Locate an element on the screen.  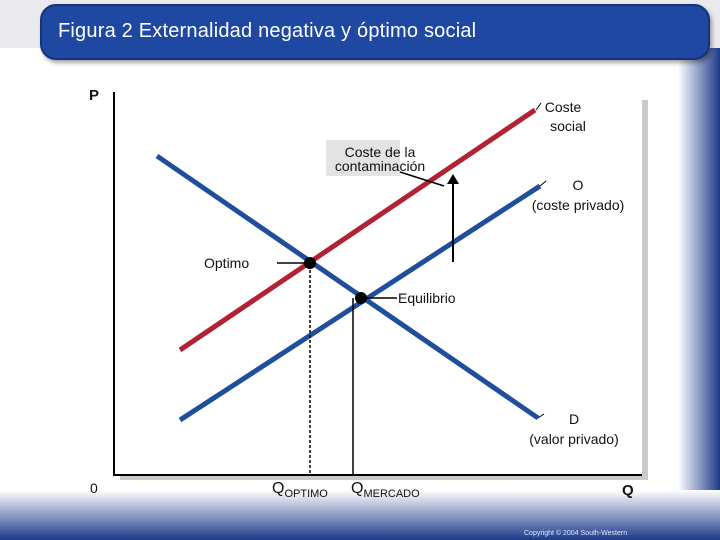
supply-label-line1: O is located at coordinates (578, 185).